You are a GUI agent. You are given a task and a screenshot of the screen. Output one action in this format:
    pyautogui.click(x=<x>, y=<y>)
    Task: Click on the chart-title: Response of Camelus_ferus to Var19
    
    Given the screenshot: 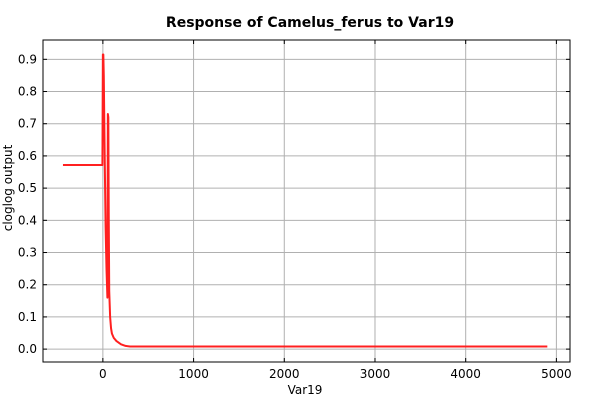 What is the action you would take?
    pyautogui.click(x=310, y=23)
    